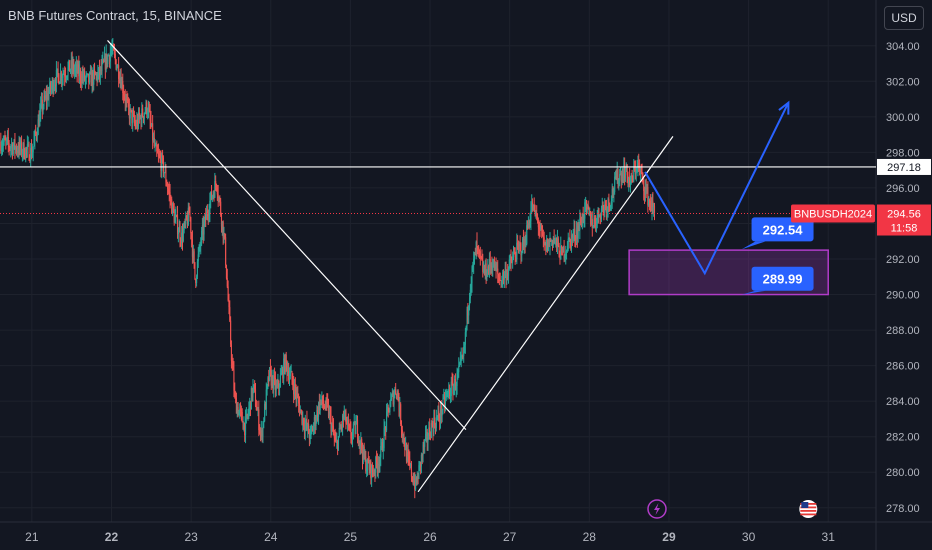 The image size is (932, 550). I want to click on last-price-tag, so click(904, 220).